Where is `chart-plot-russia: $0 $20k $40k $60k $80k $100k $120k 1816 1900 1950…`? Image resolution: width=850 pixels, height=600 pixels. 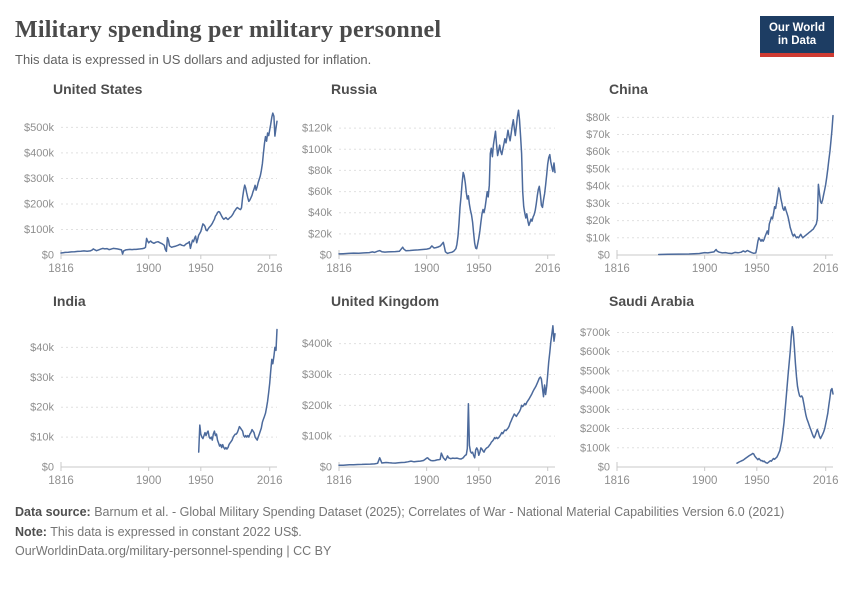
chart-plot-russia: $0 $20k $40k $60k $80k $100k $120k 1816 1900 1950… is located at coordinates (431, 192).